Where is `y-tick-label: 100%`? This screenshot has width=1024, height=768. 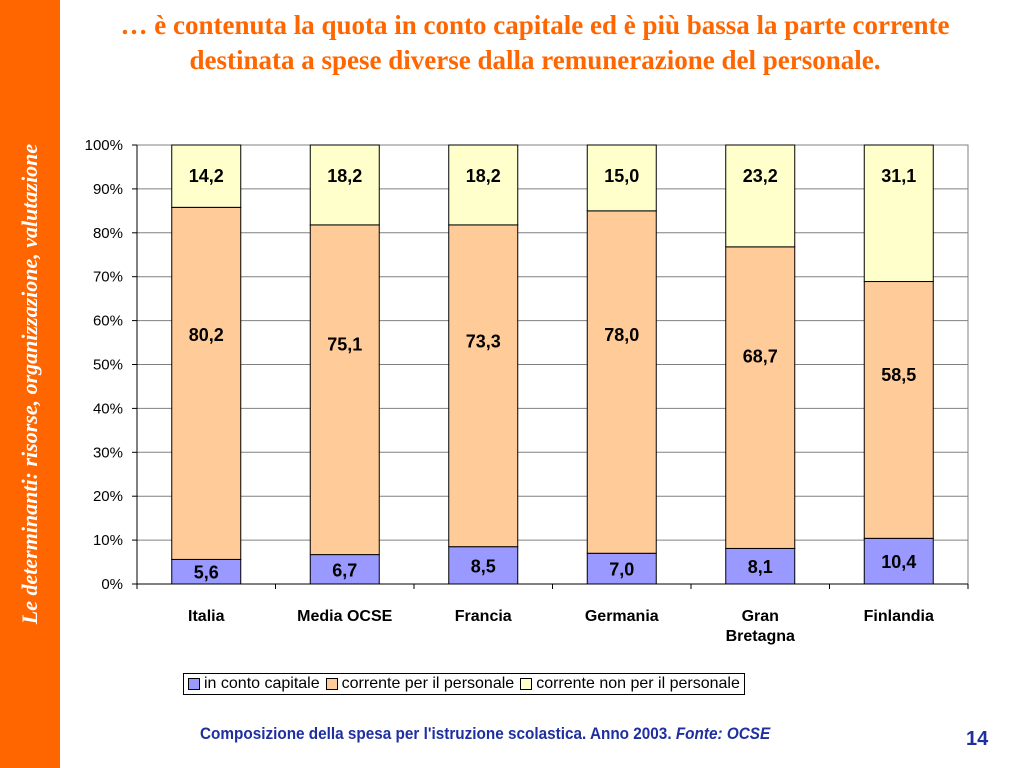
y-tick-label: 100% is located at coordinates (104, 145).